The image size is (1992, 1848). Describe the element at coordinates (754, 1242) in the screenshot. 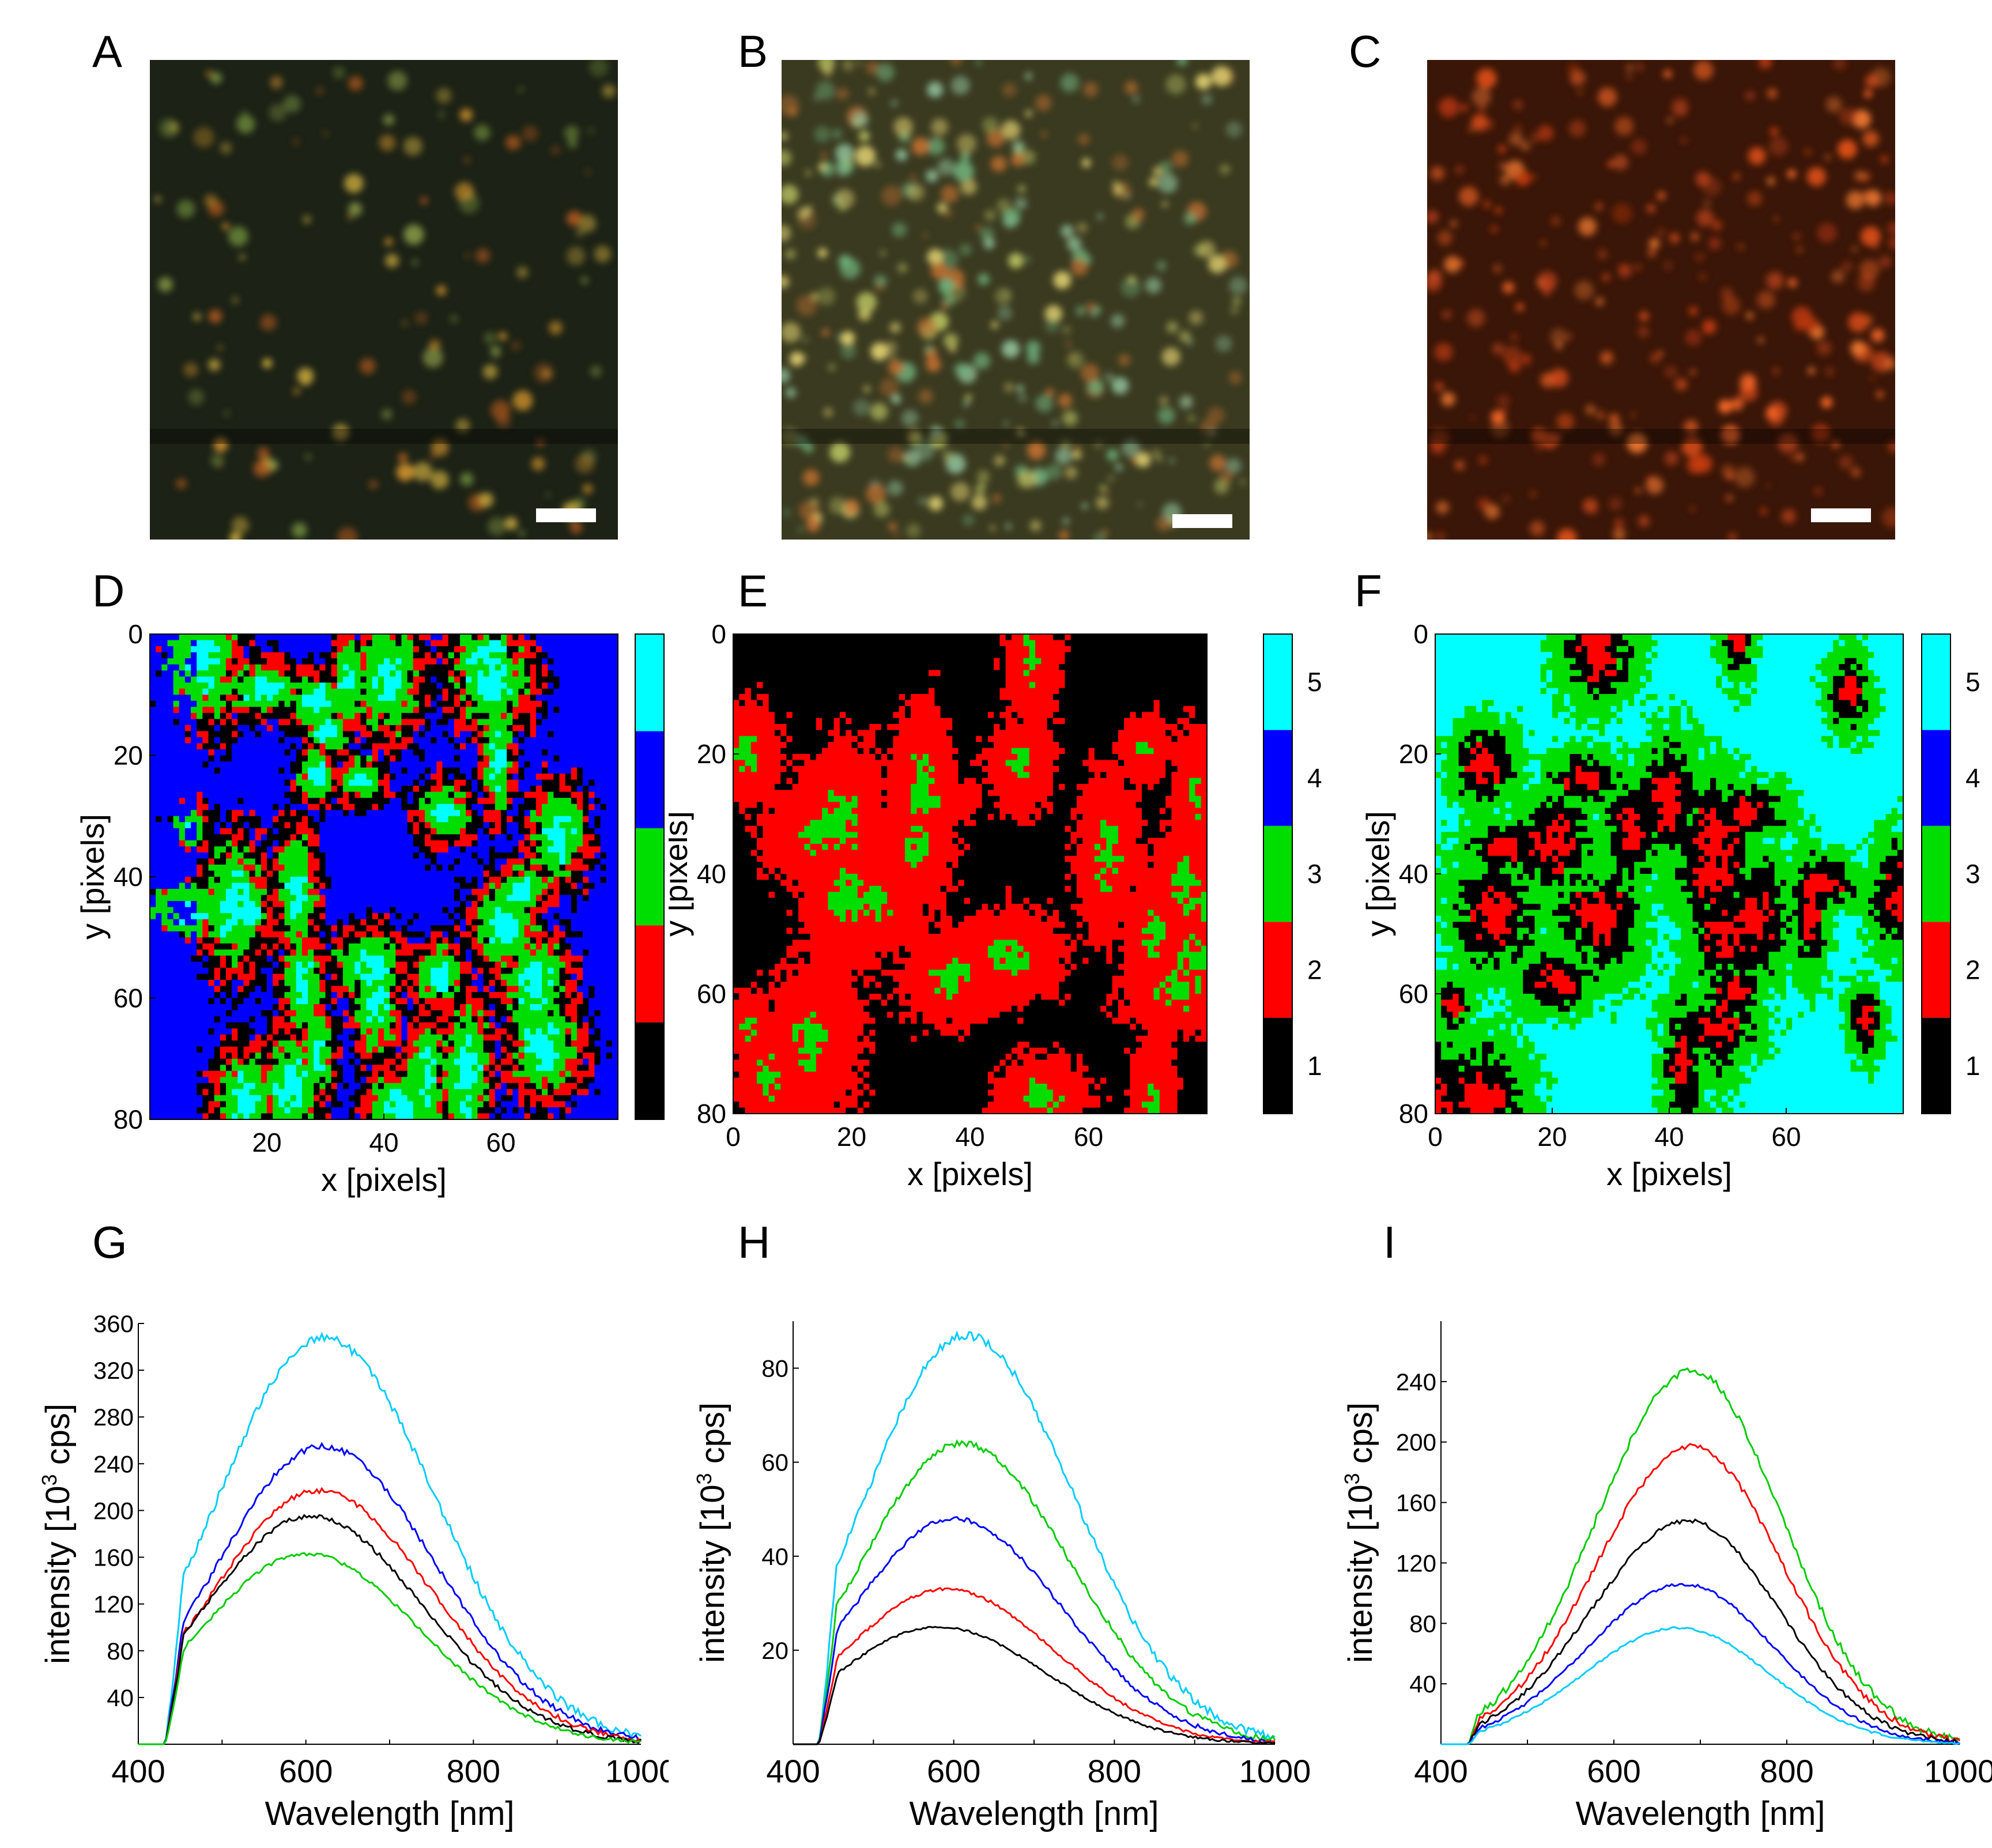

I see `panel-label-h: H` at that location.